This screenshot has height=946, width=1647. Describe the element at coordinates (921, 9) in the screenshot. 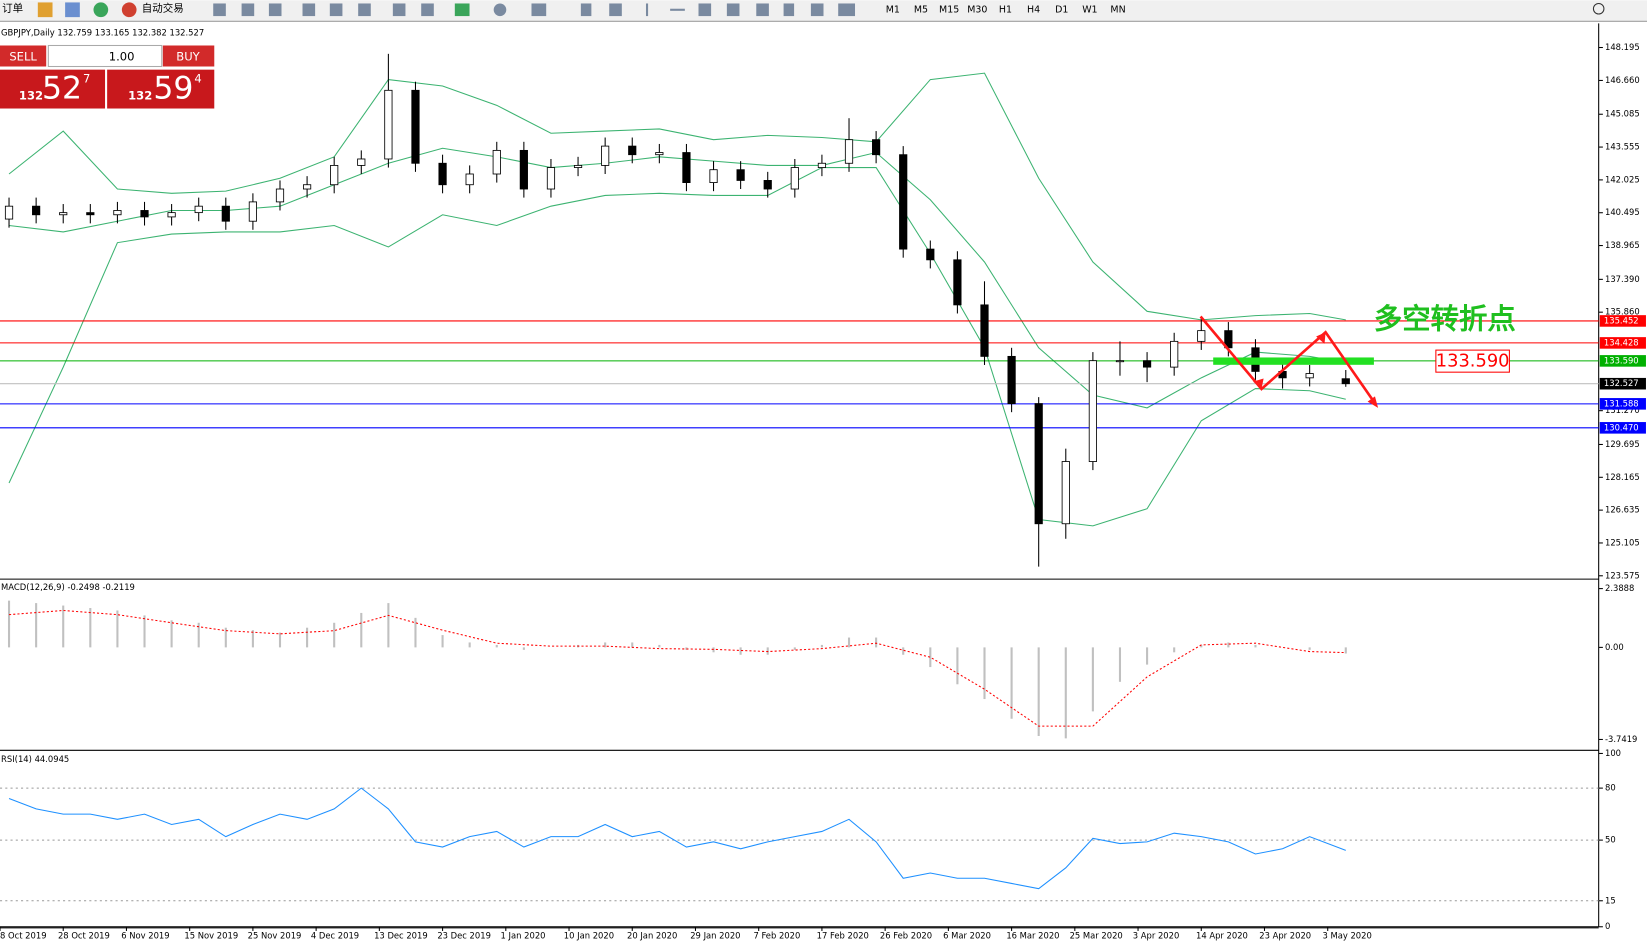

I see `timeframe-button: M5` at that location.